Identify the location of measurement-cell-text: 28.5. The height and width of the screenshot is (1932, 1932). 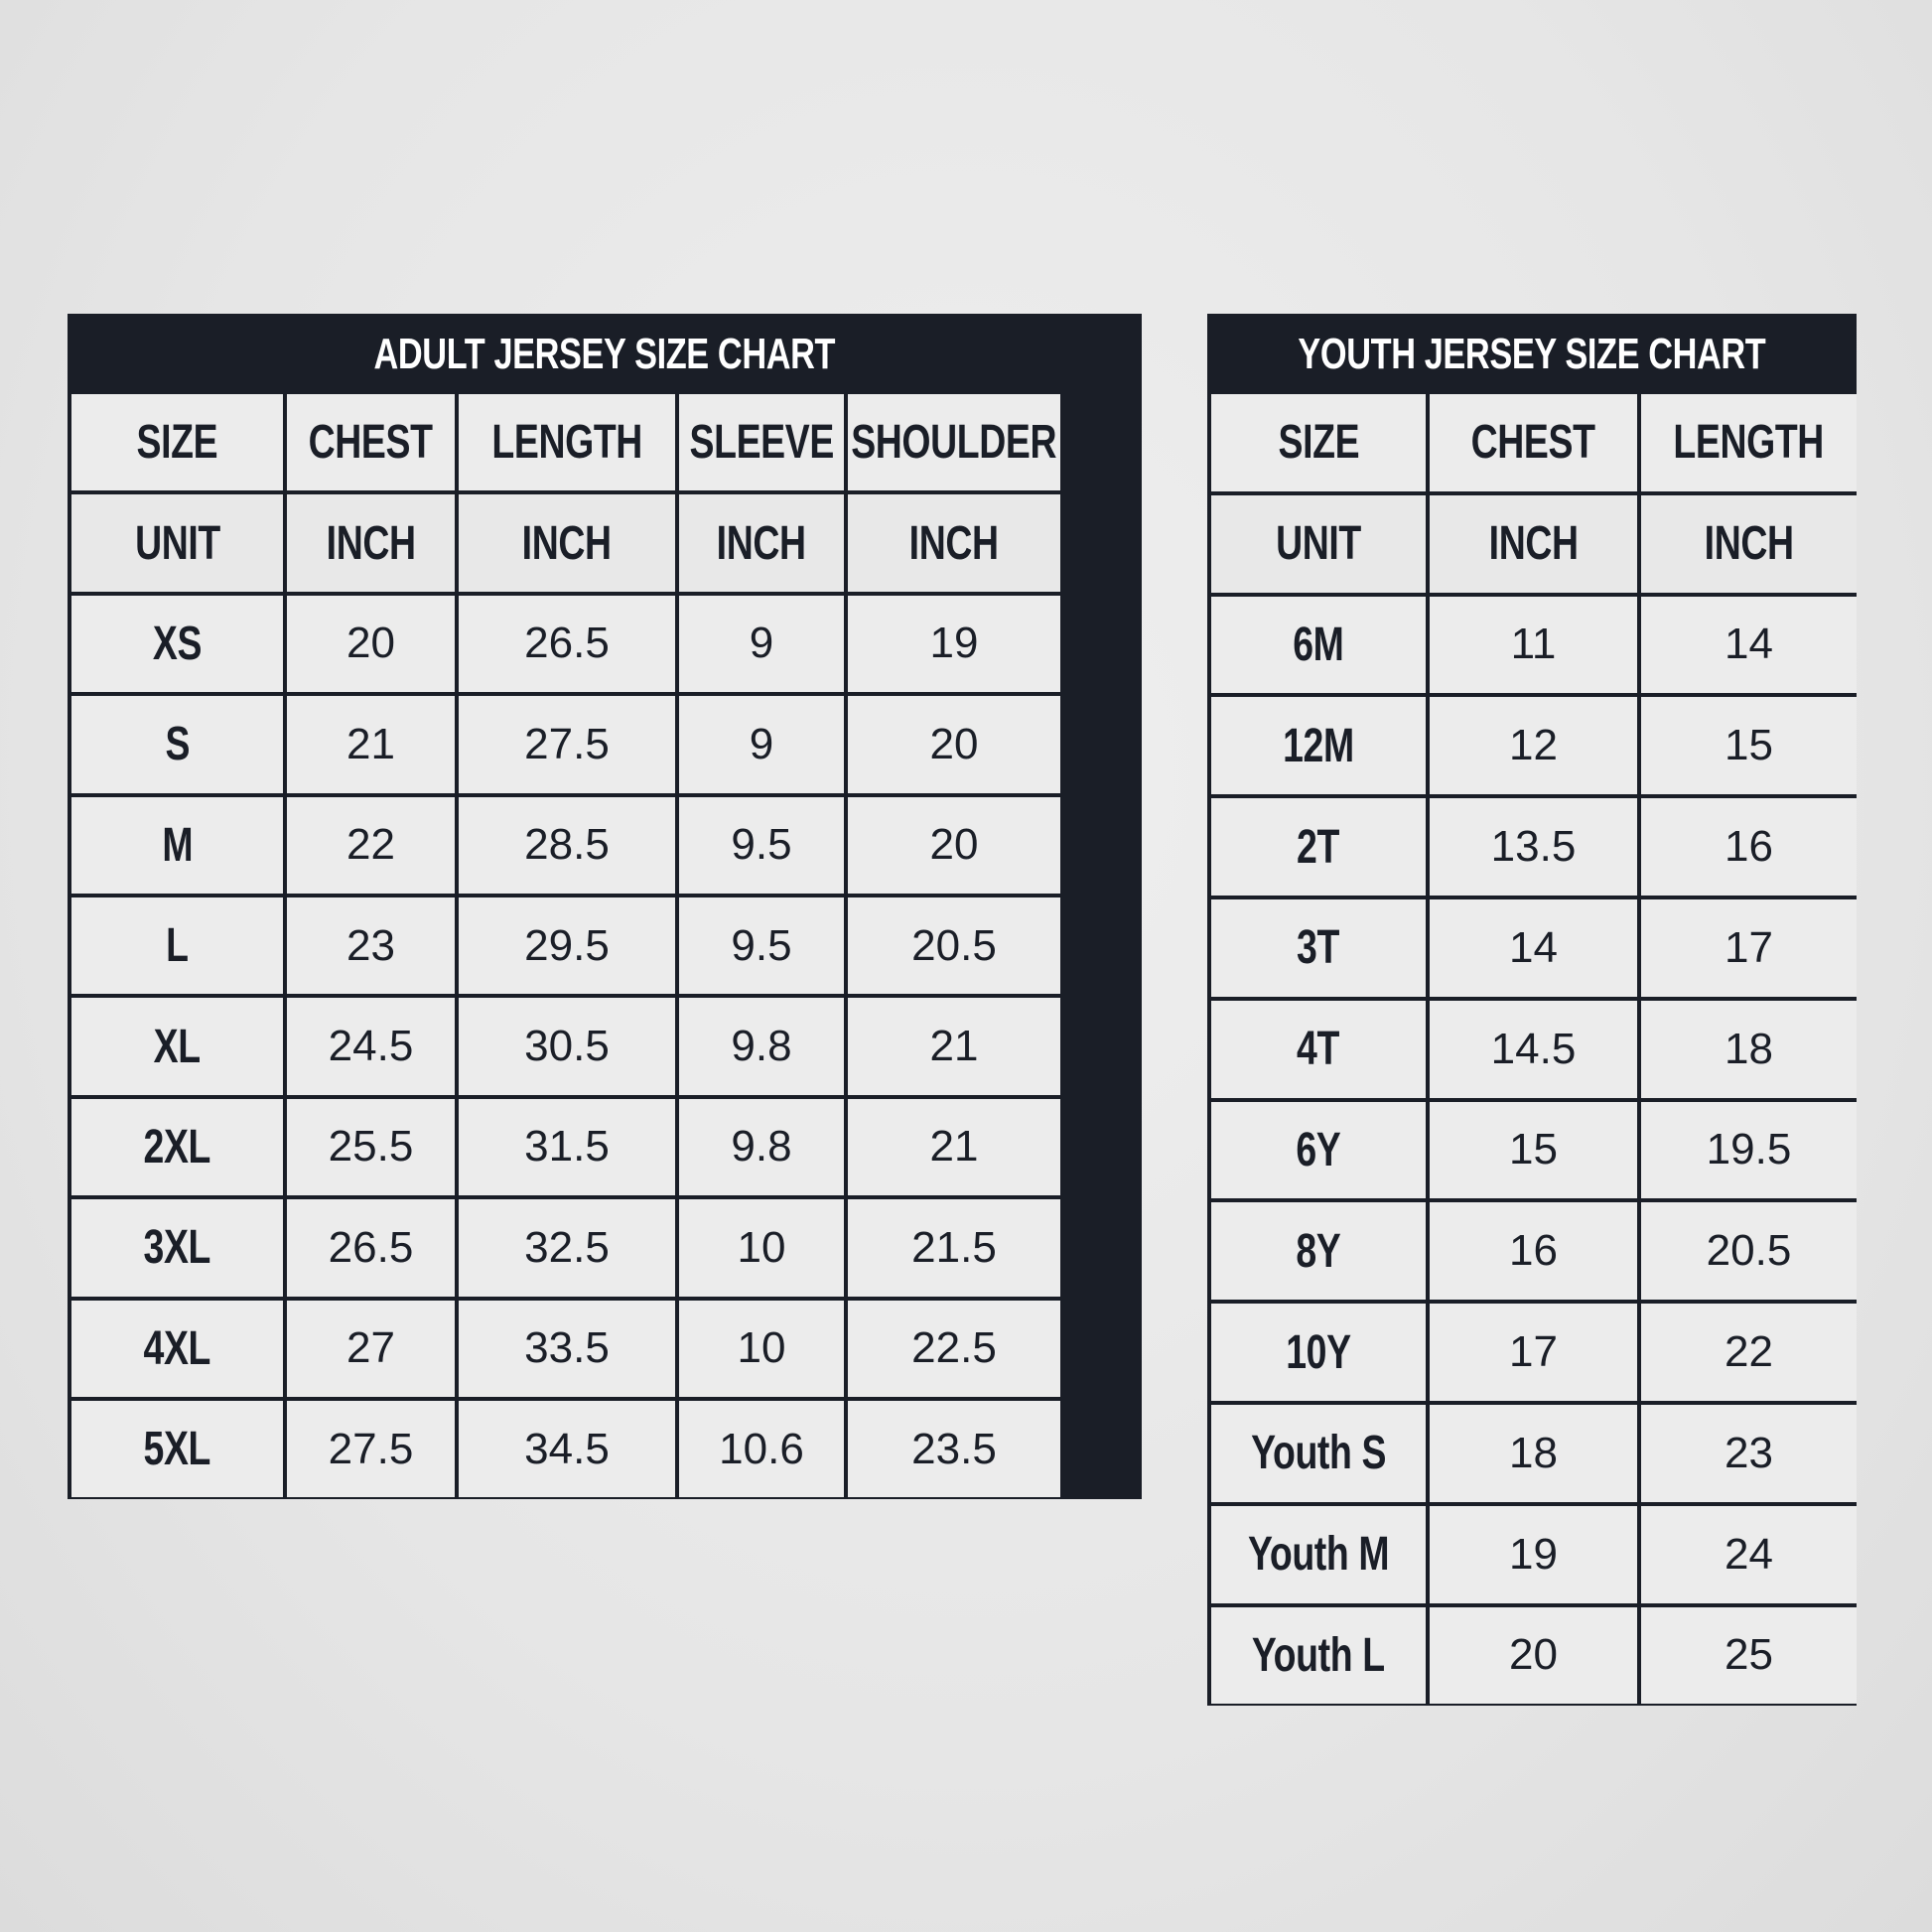
(567, 845).